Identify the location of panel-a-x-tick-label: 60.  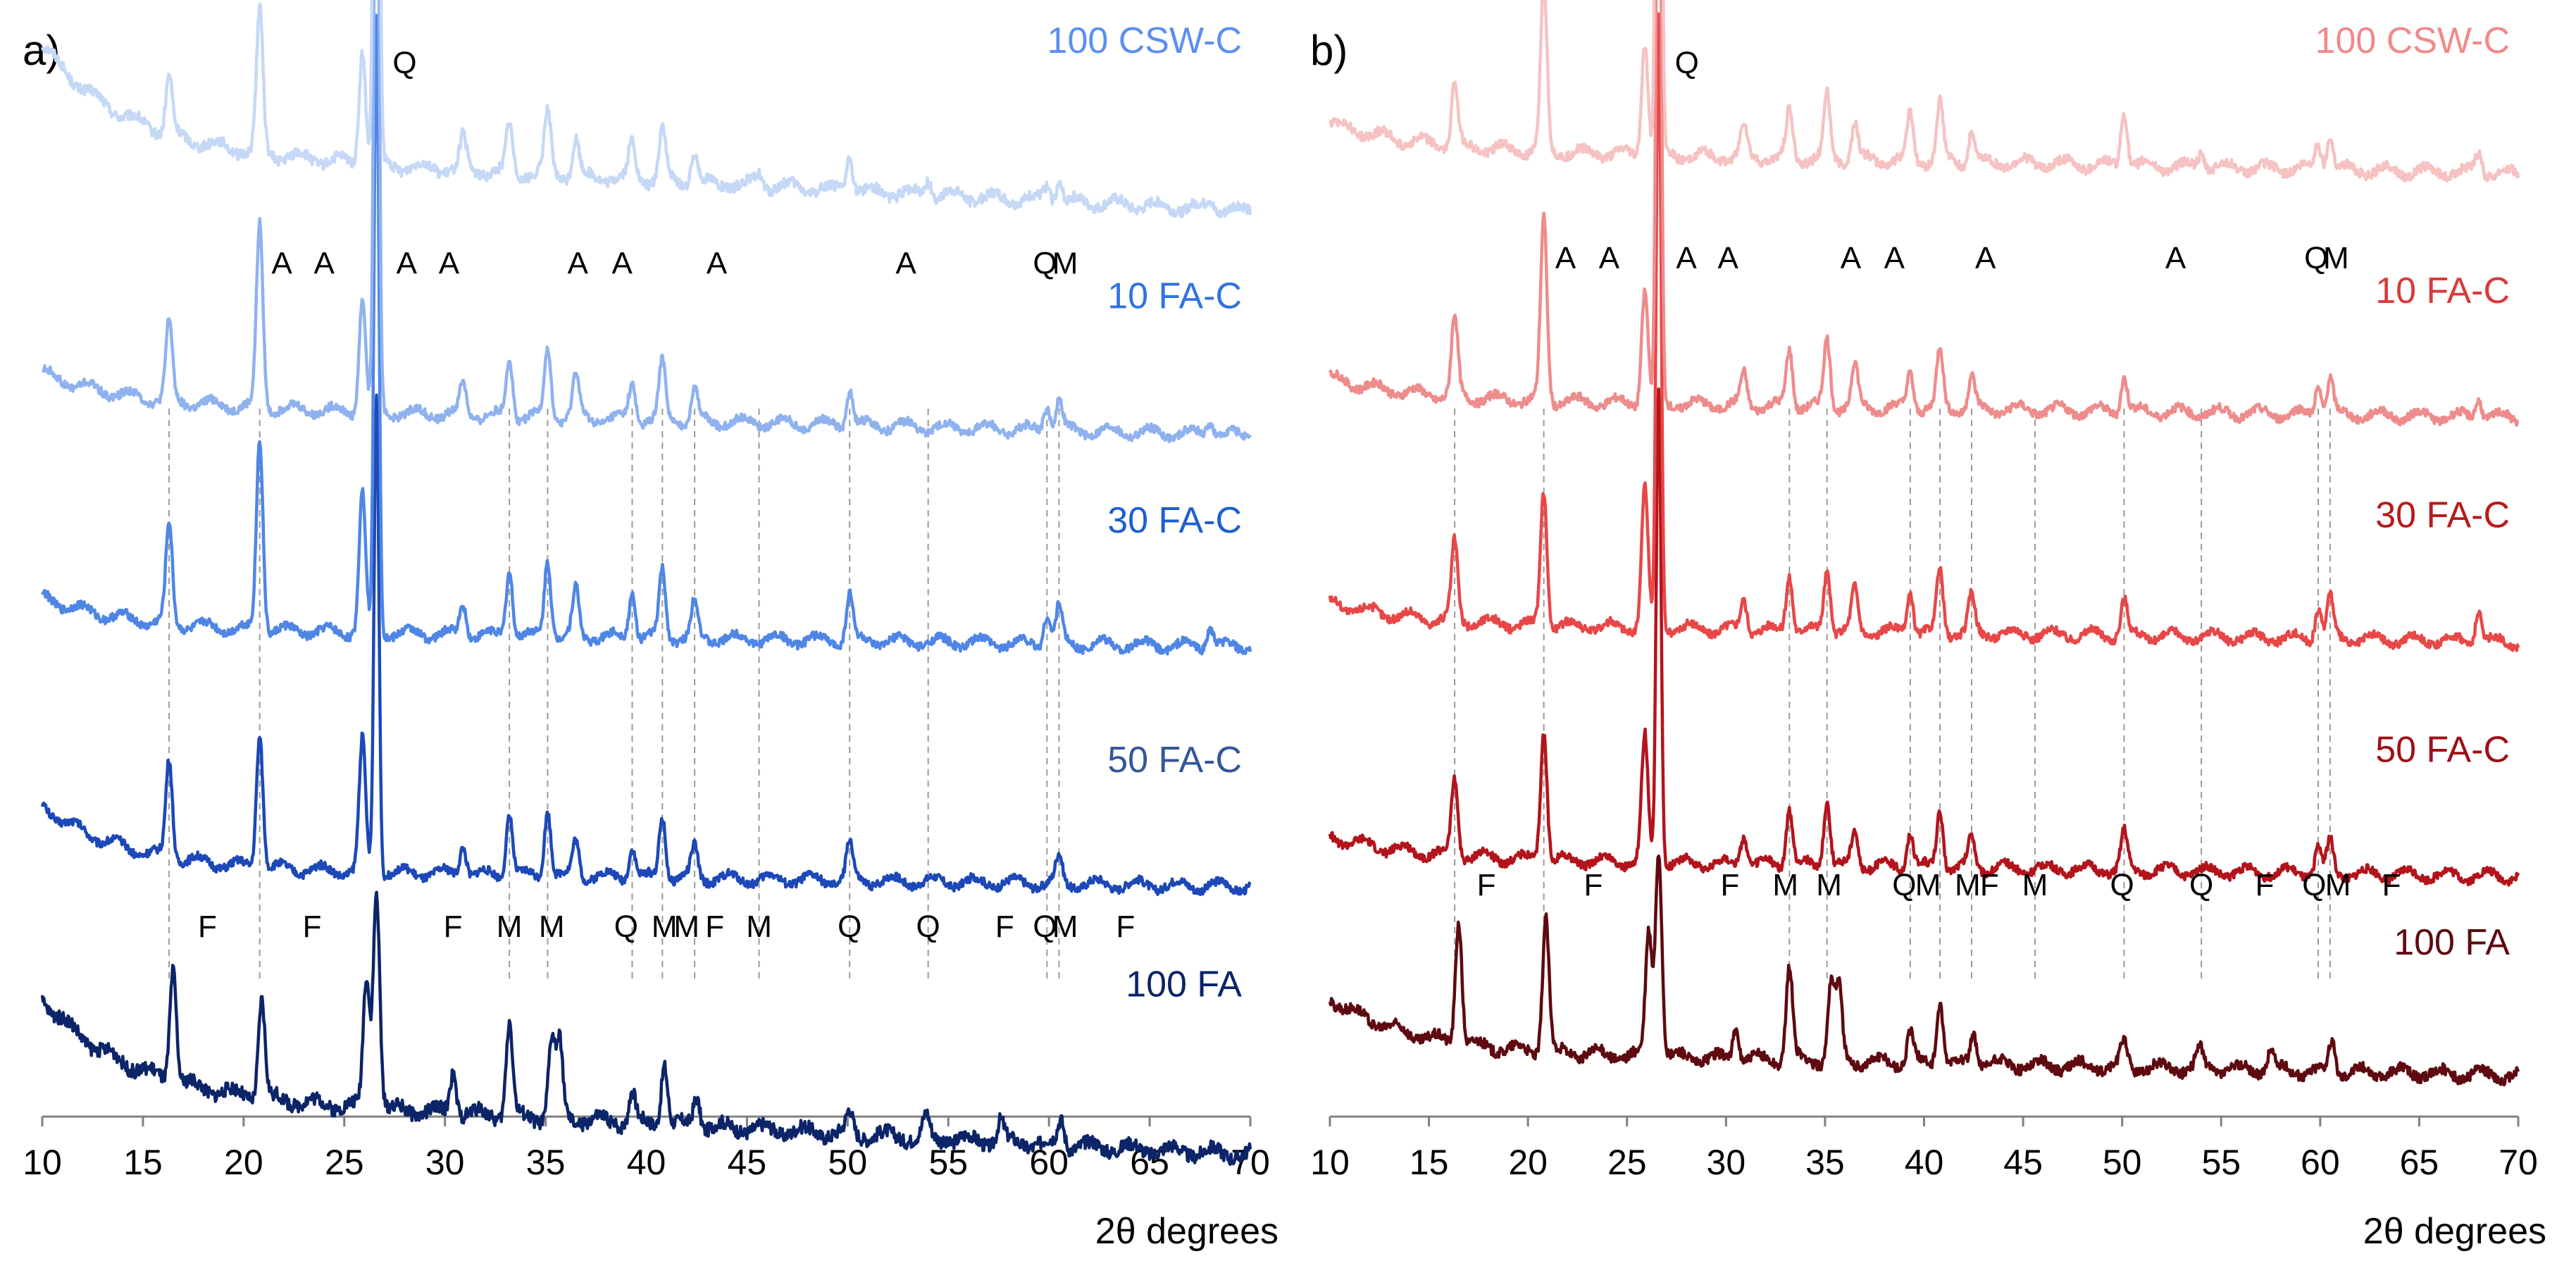
(1049, 1162).